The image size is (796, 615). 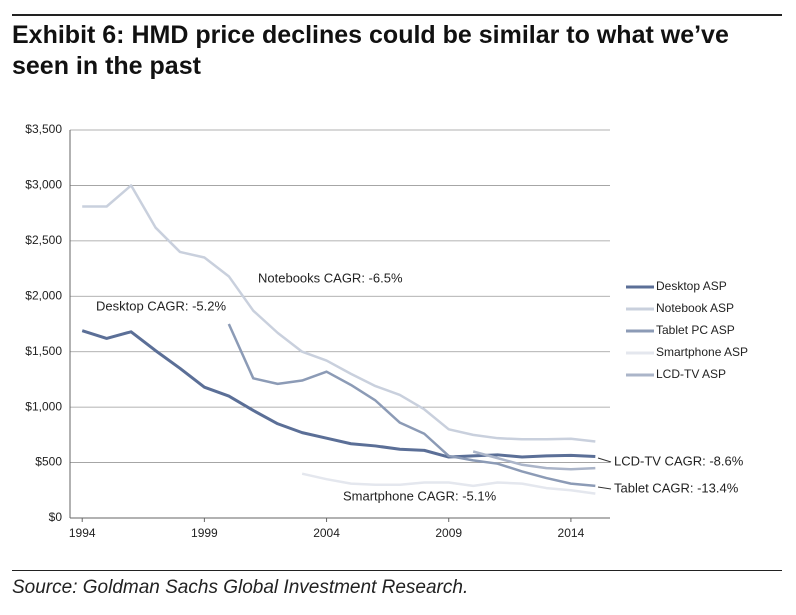 I want to click on y-tick-label: $500, so click(x=48, y=462).